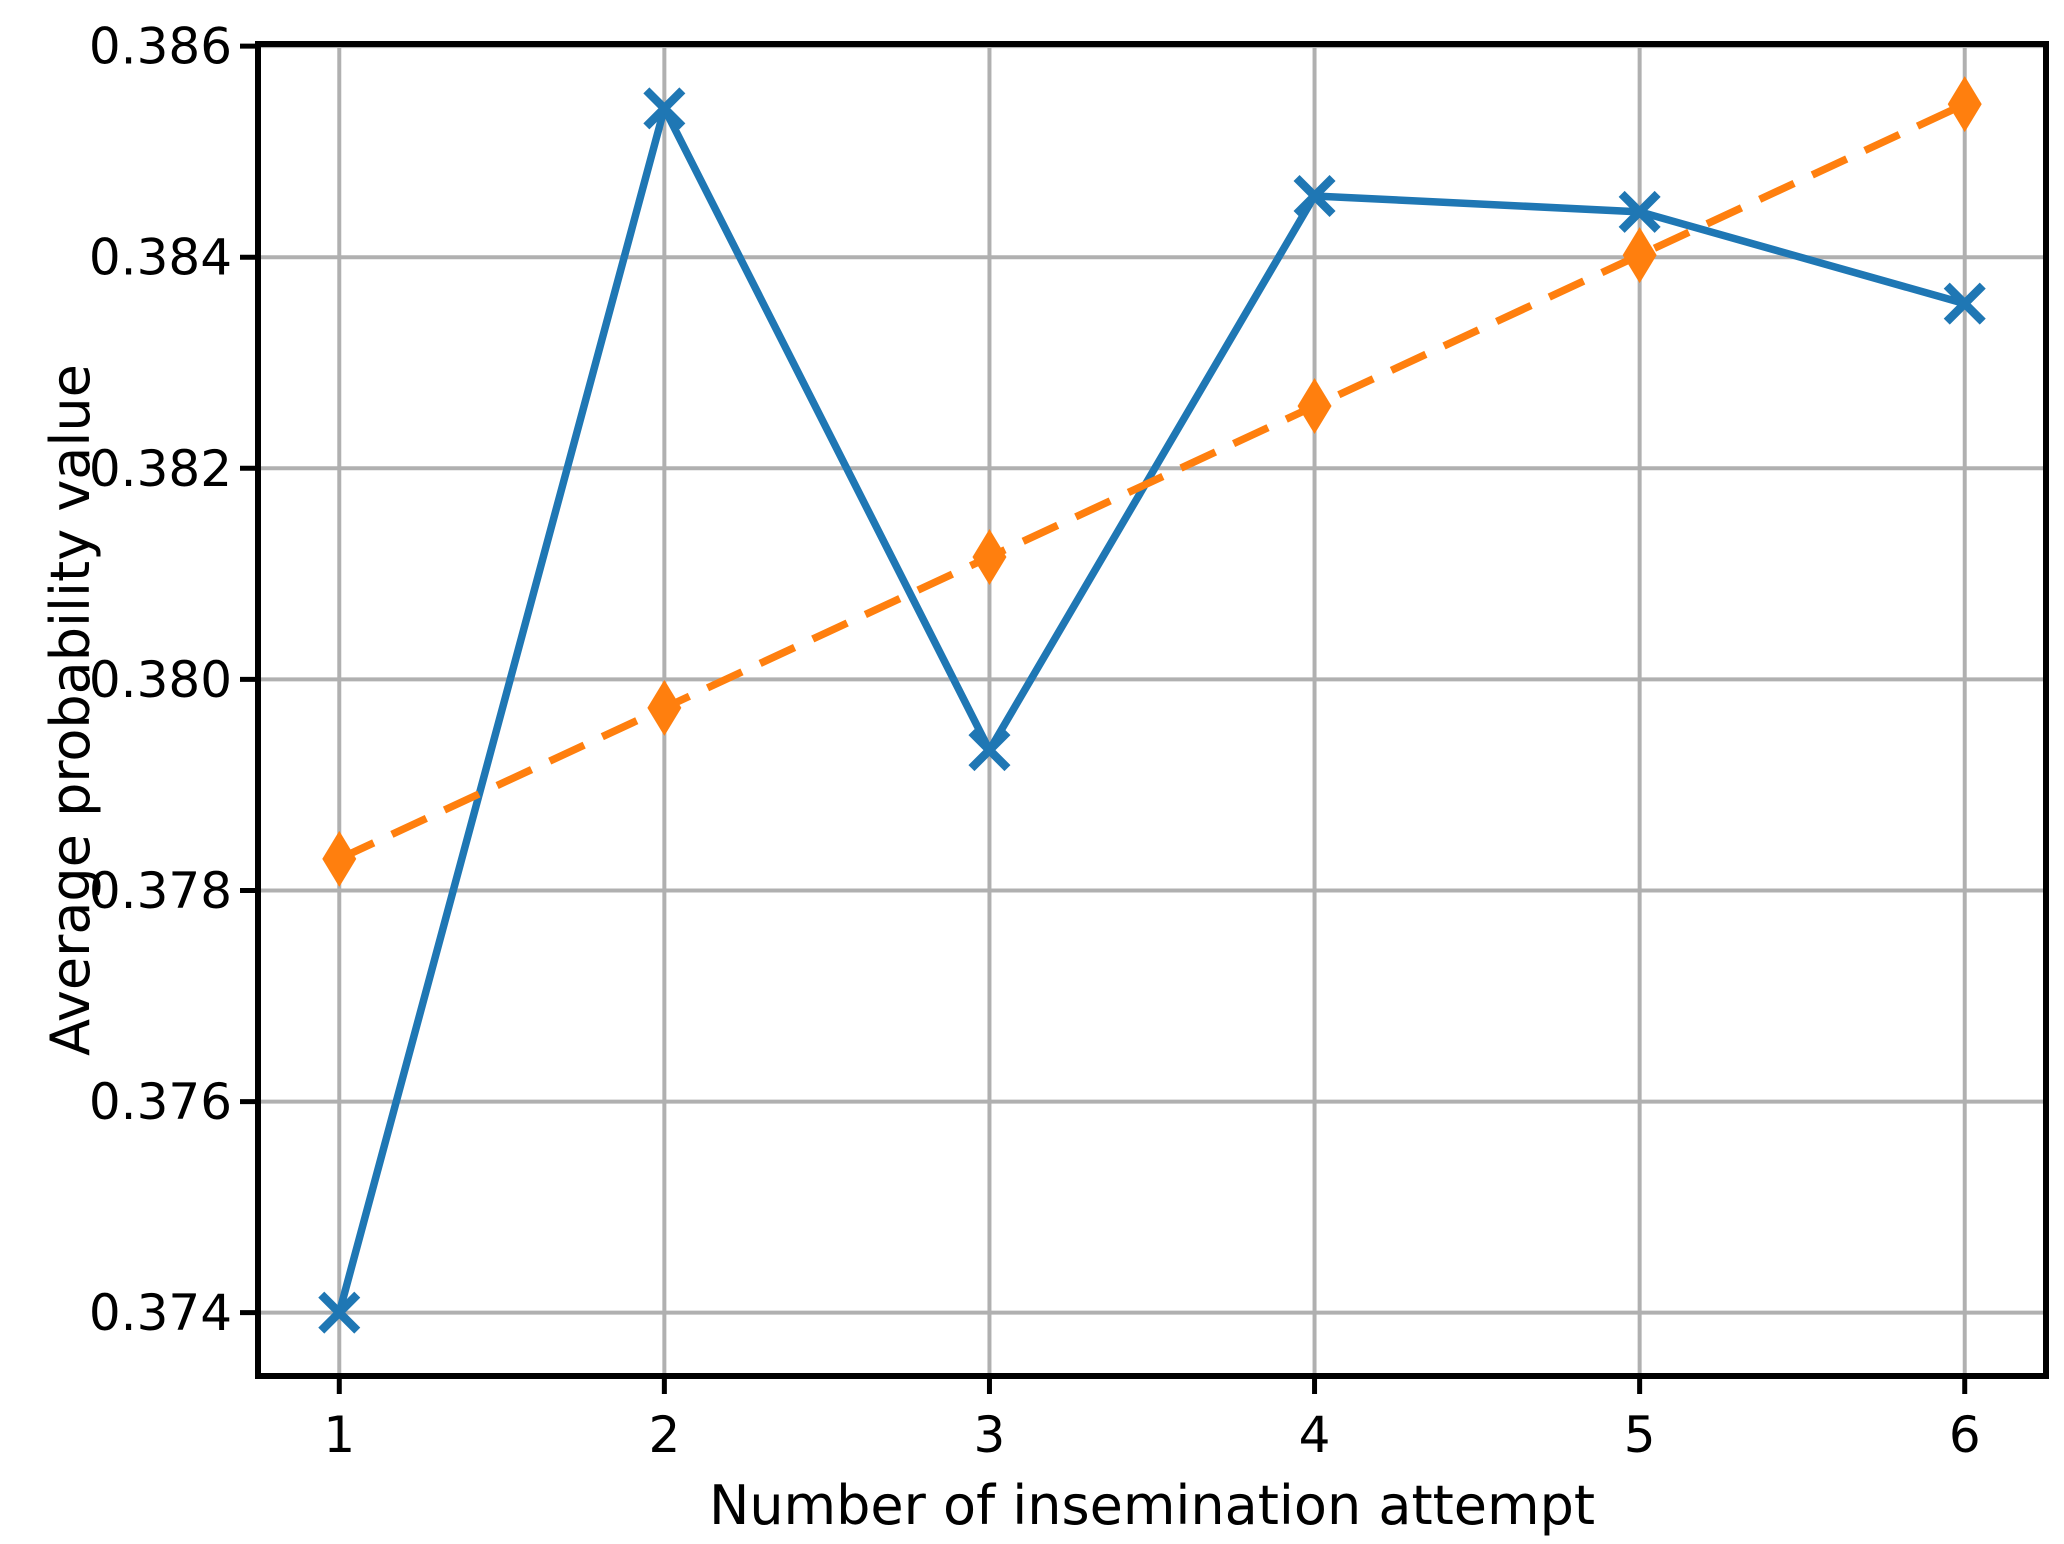 The height and width of the screenshot is (1544, 2064). What do you see at coordinates (339, 1435) in the screenshot?
I see `x-tick-label: 1` at bounding box center [339, 1435].